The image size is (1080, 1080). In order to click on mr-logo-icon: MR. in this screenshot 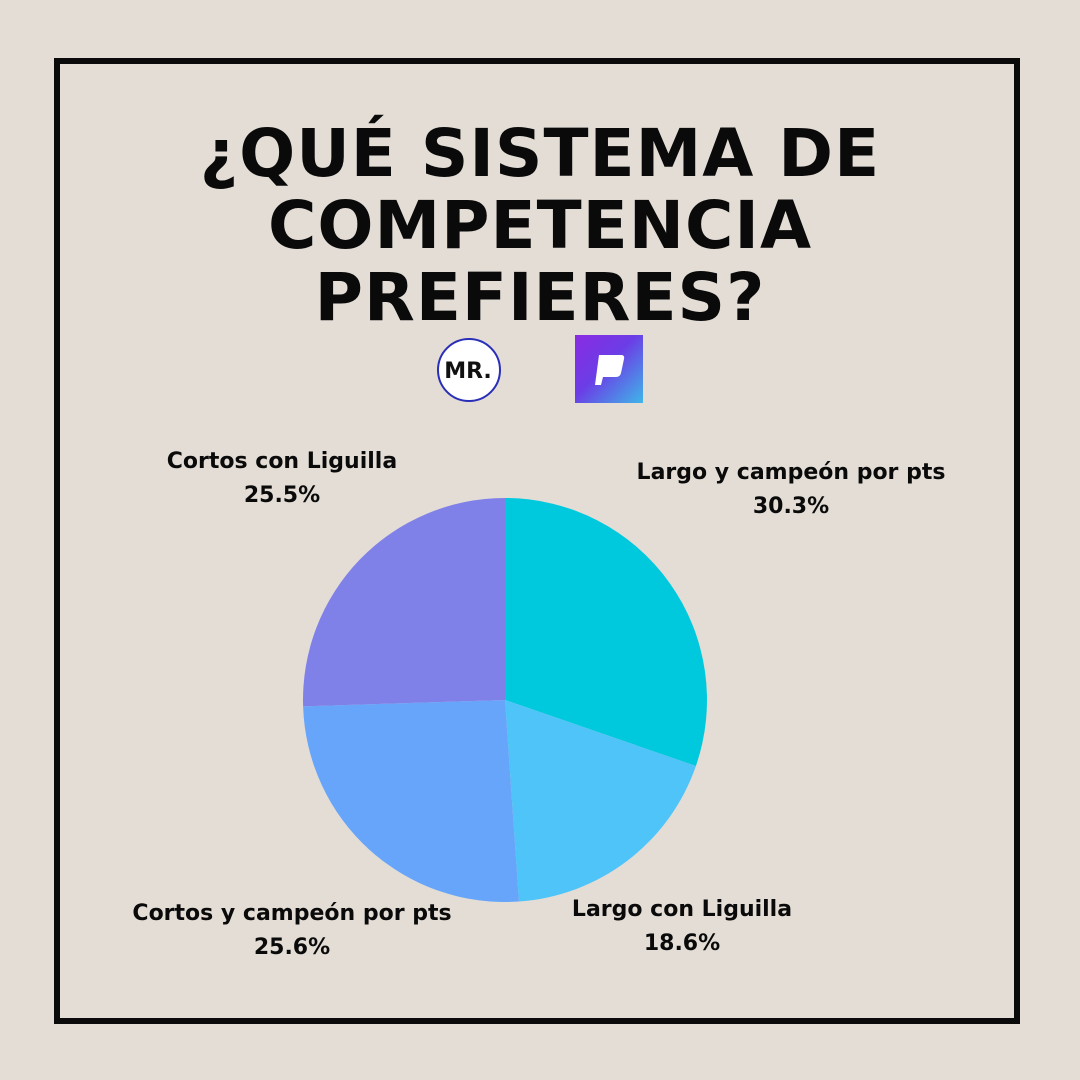, I will do `click(468, 371)`.